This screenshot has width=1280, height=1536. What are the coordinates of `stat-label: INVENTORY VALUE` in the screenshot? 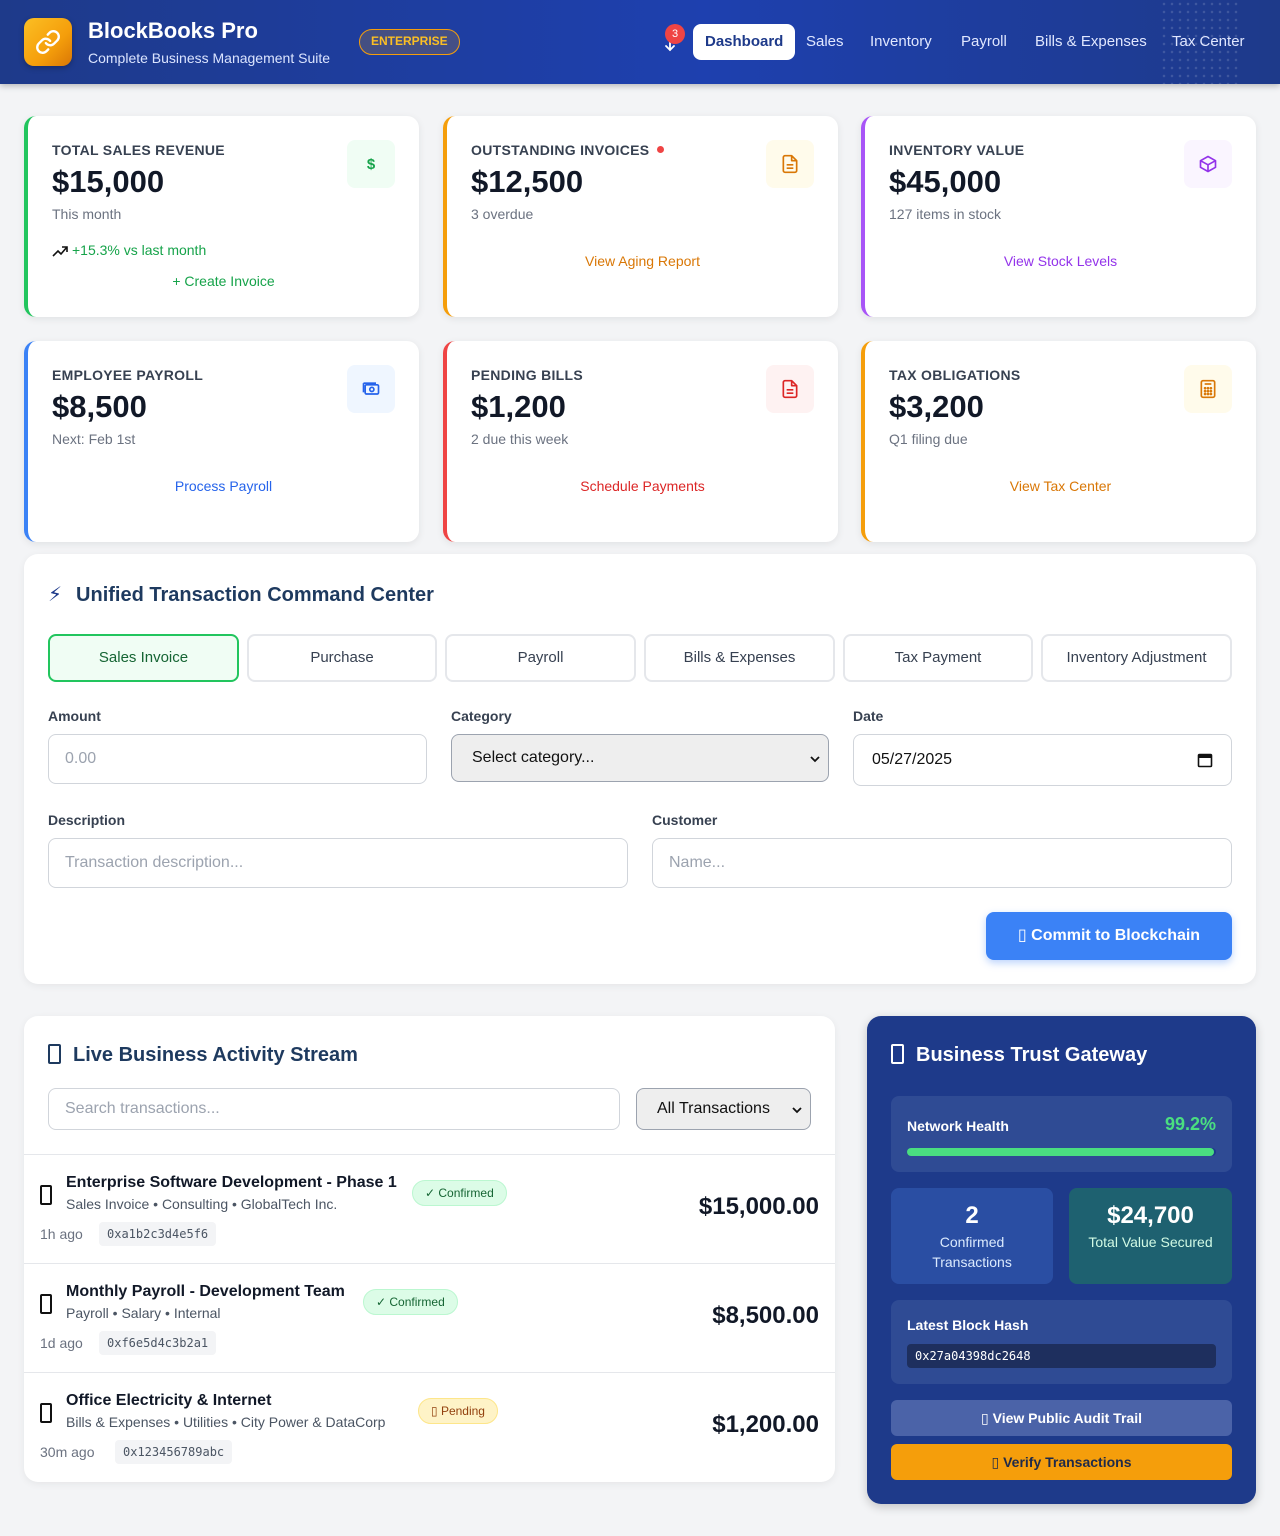 It's located at (957, 150).